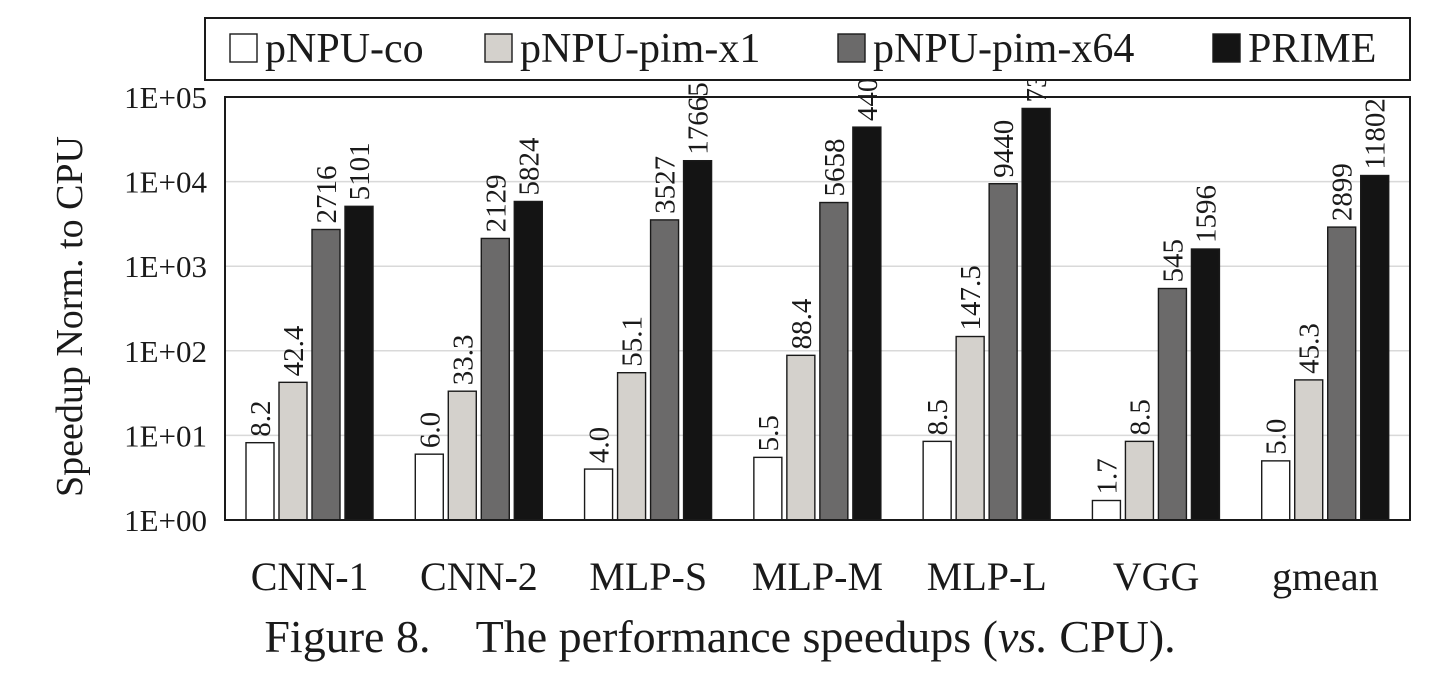  I want to click on y-axis-label: Speedup Norm. to CPU, so click(70, 316).